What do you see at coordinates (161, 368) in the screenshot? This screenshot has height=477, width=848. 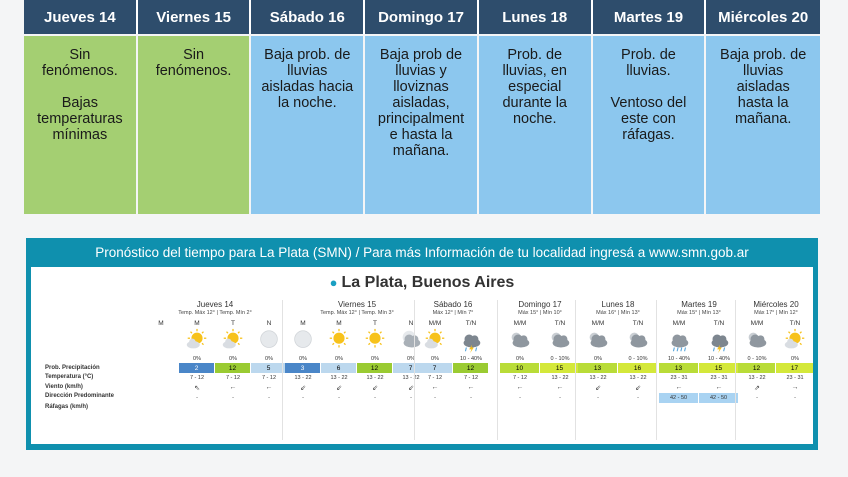 I see `temp-value` at bounding box center [161, 368].